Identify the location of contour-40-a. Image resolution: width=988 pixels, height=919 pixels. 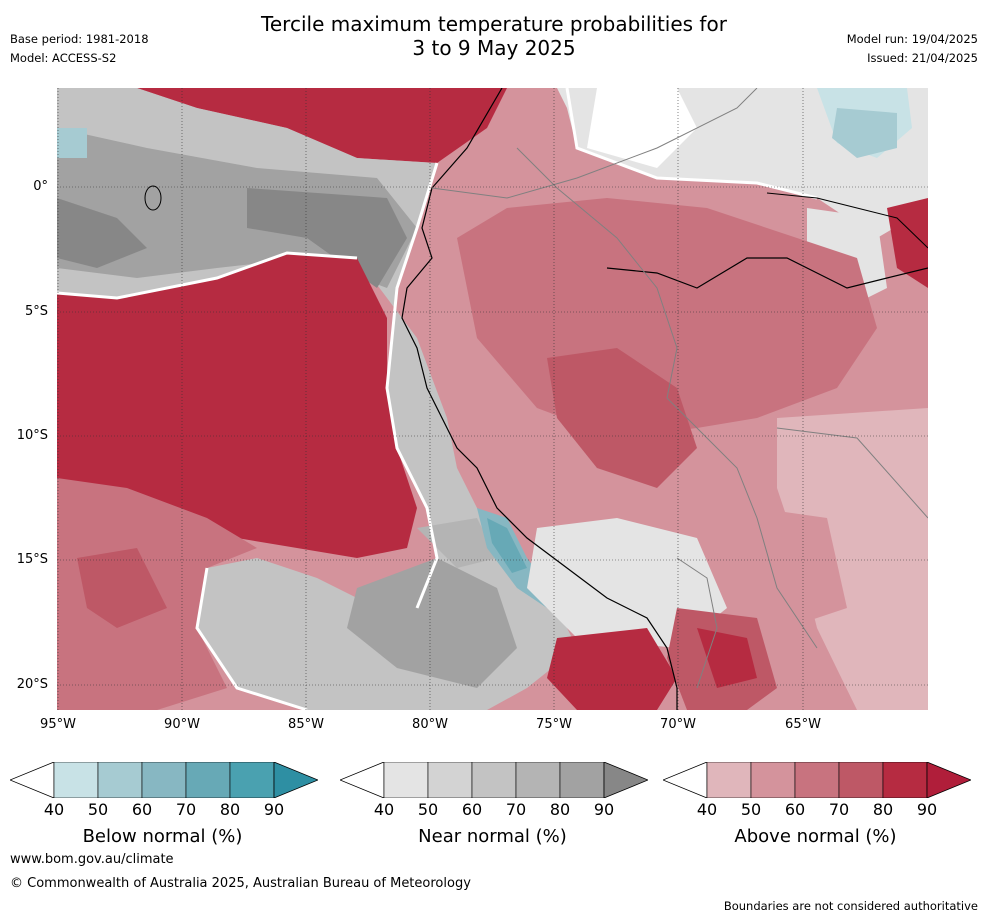
(412, 385).